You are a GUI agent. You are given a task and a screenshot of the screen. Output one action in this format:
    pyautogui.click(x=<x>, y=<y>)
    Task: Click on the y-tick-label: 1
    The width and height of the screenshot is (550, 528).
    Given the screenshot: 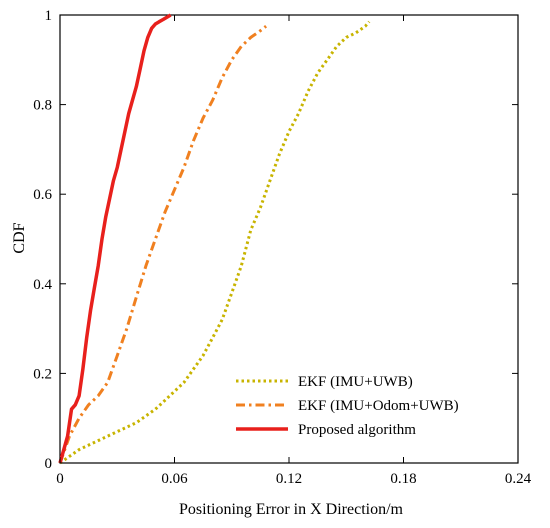 What is the action you would take?
    pyautogui.click(x=49, y=16)
    